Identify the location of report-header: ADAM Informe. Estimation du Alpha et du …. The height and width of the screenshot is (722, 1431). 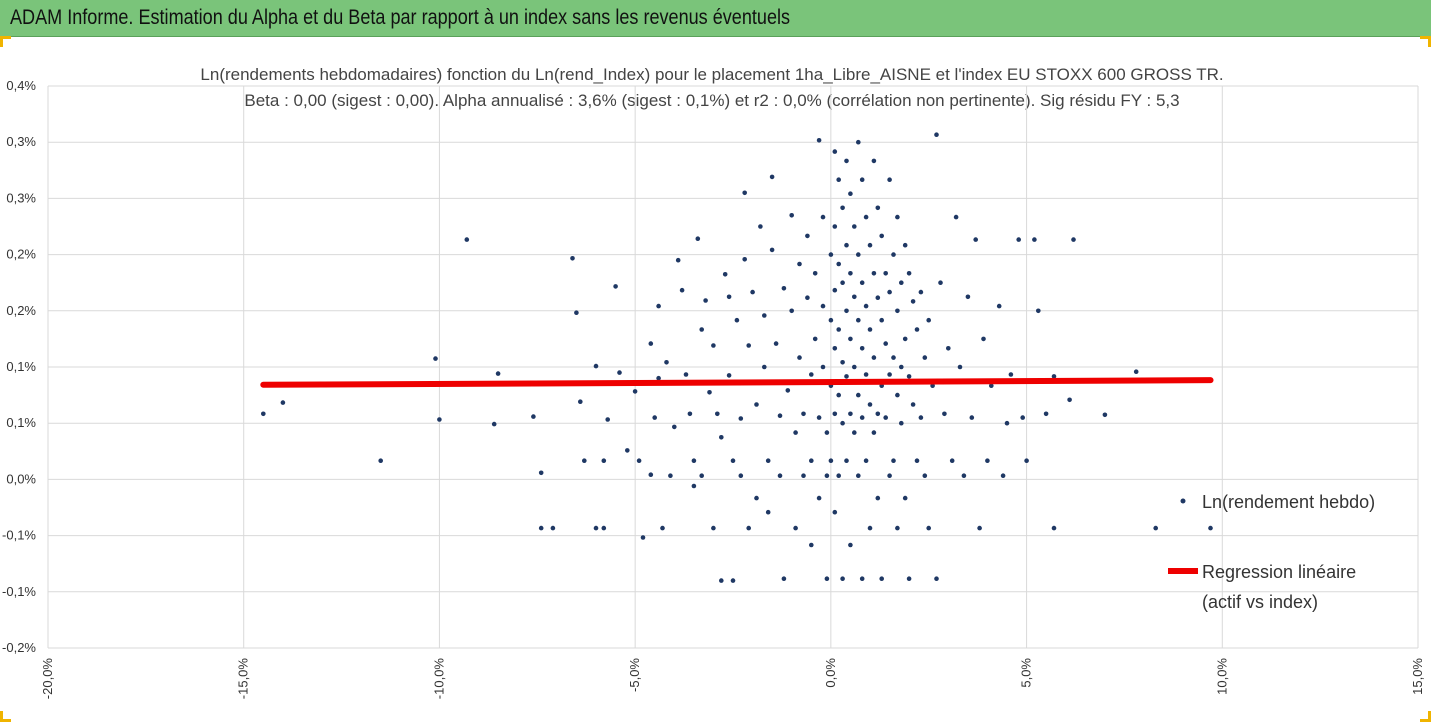
(715, 18).